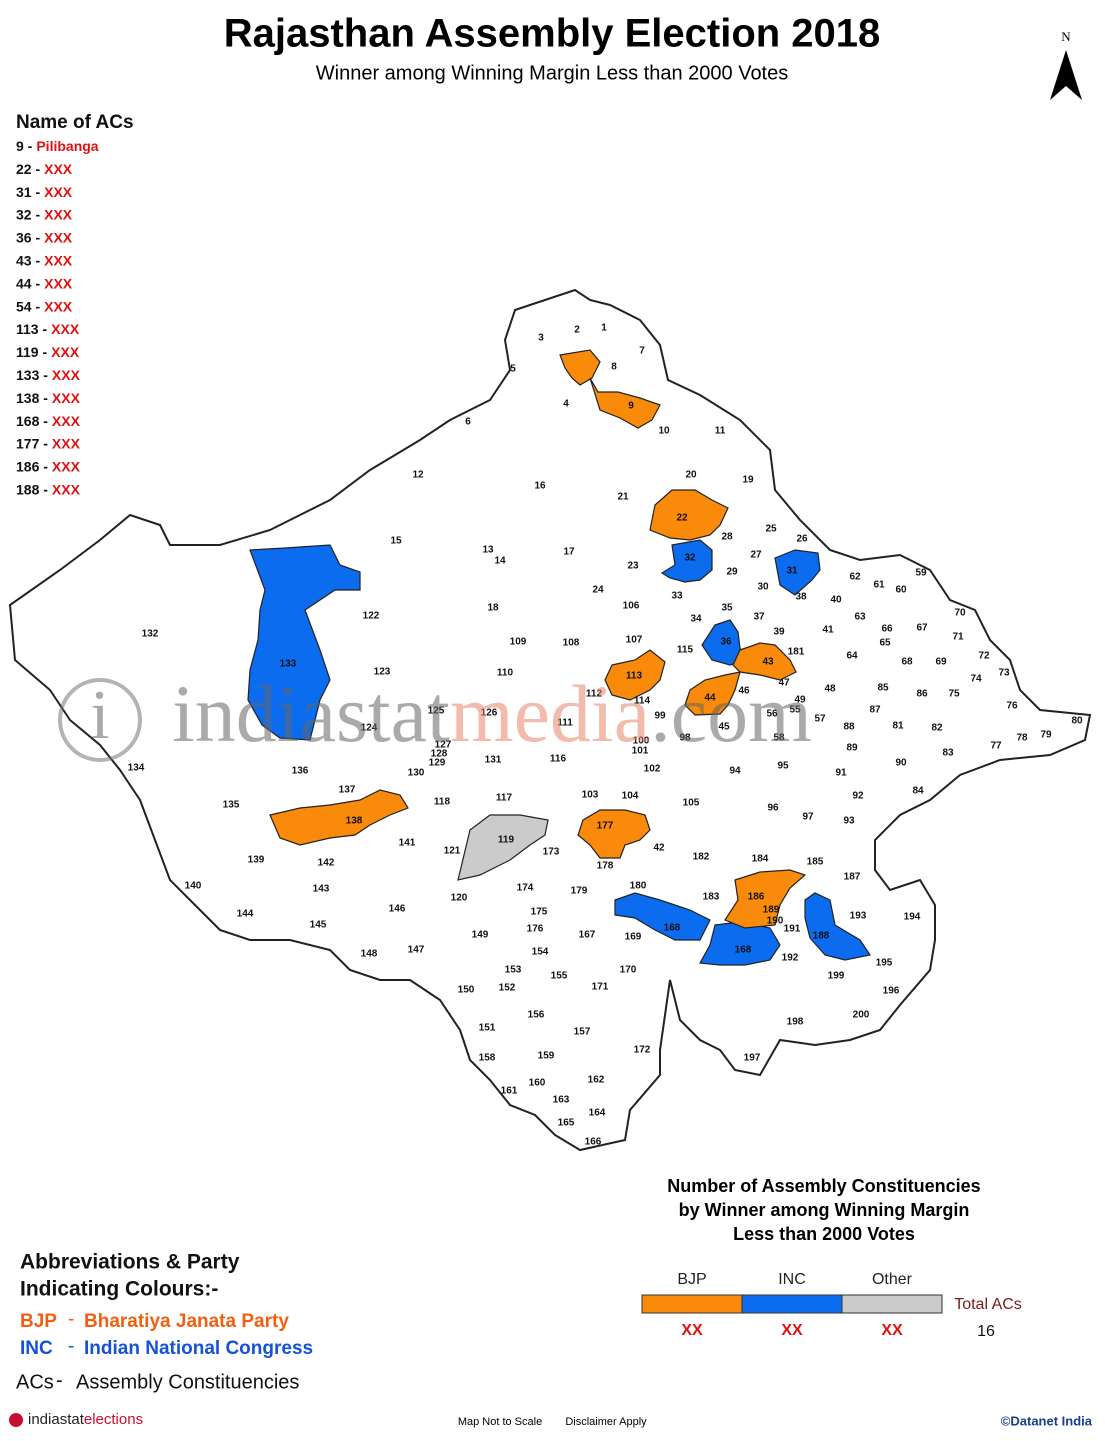 The height and width of the screenshot is (1441, 1105). Describe the element at coordinates (744, 691) in the screenshot. I see `constituency-label: 46` at that location.